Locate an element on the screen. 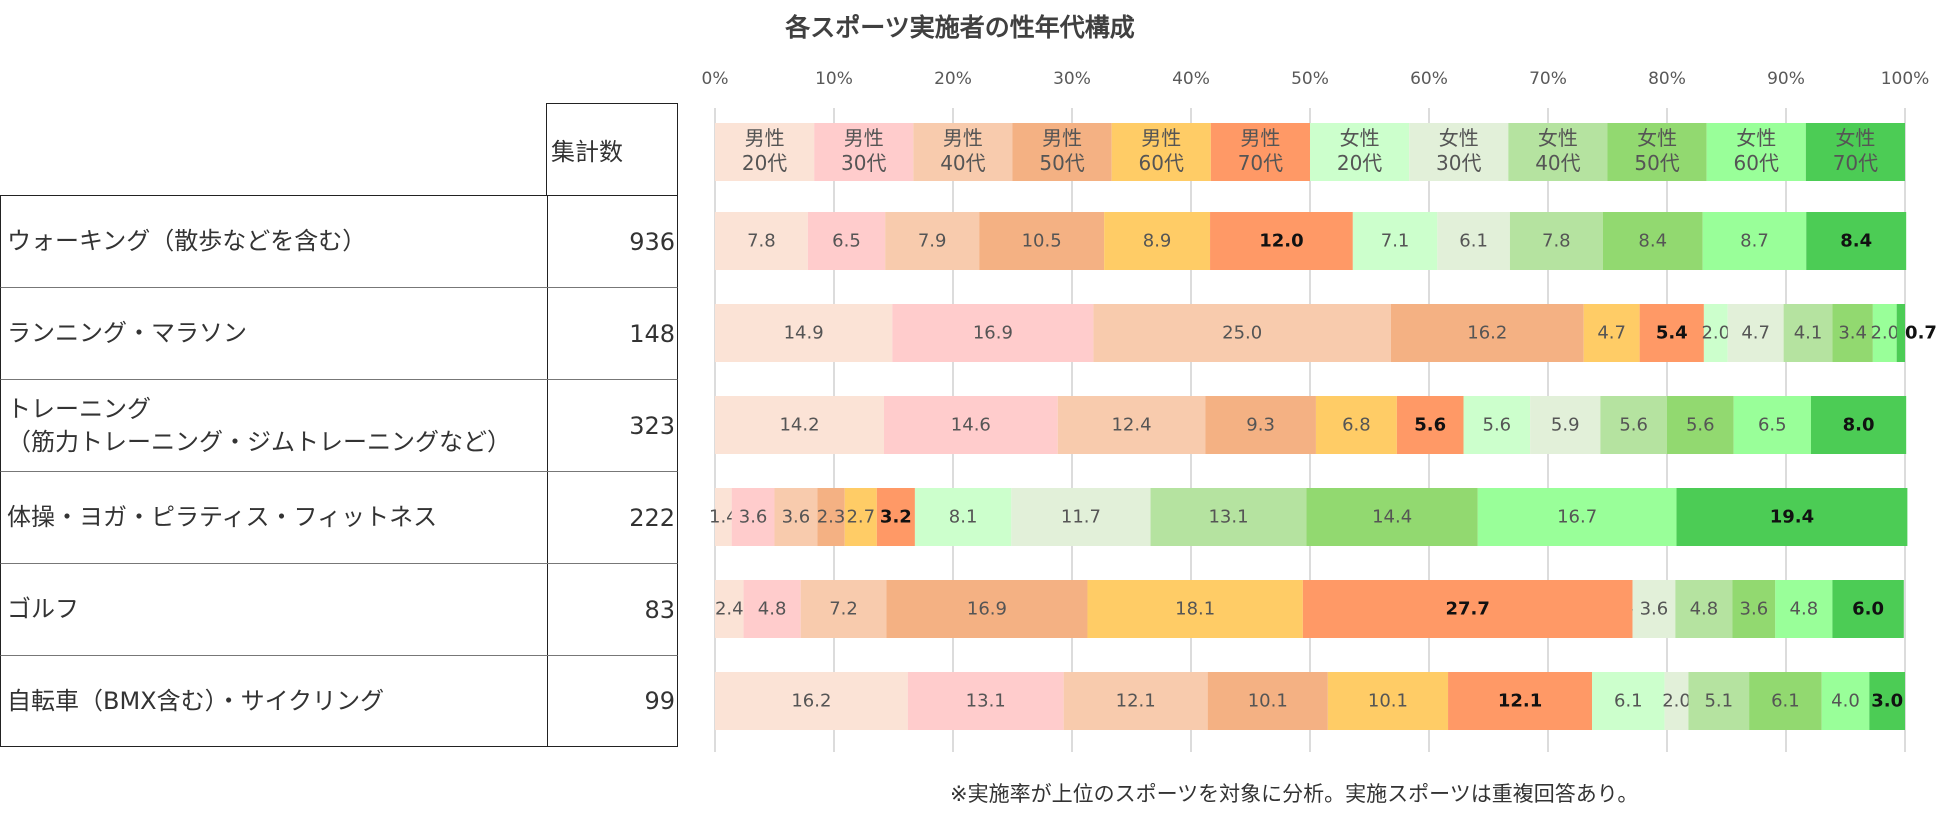  data-label: 8.4 is located at coordinates (1652, 241).